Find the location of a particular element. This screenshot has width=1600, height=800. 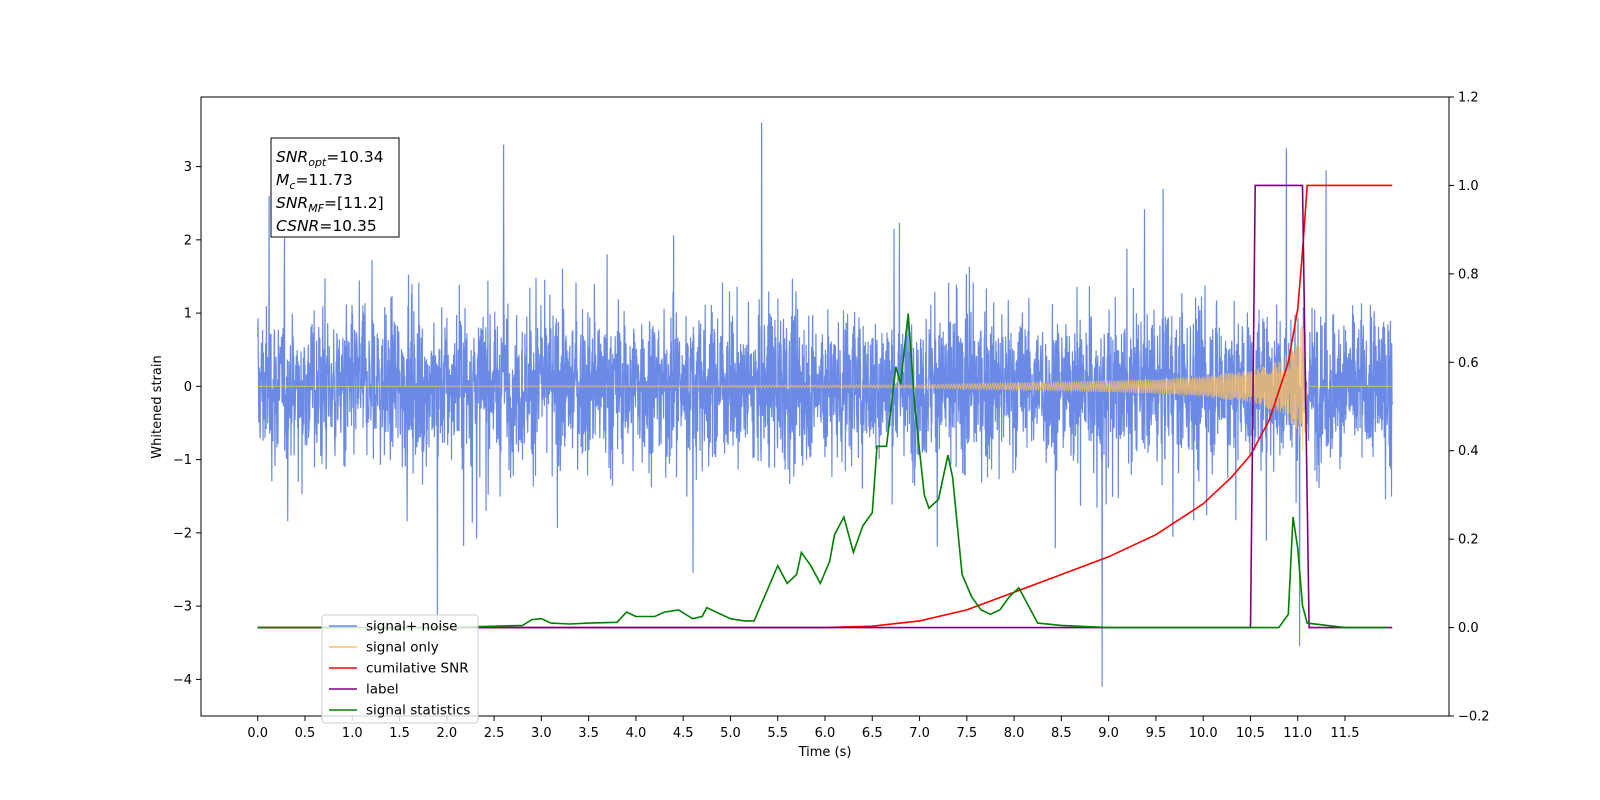

y-left-tick-label: −2 is located at coordinates (182, 533).